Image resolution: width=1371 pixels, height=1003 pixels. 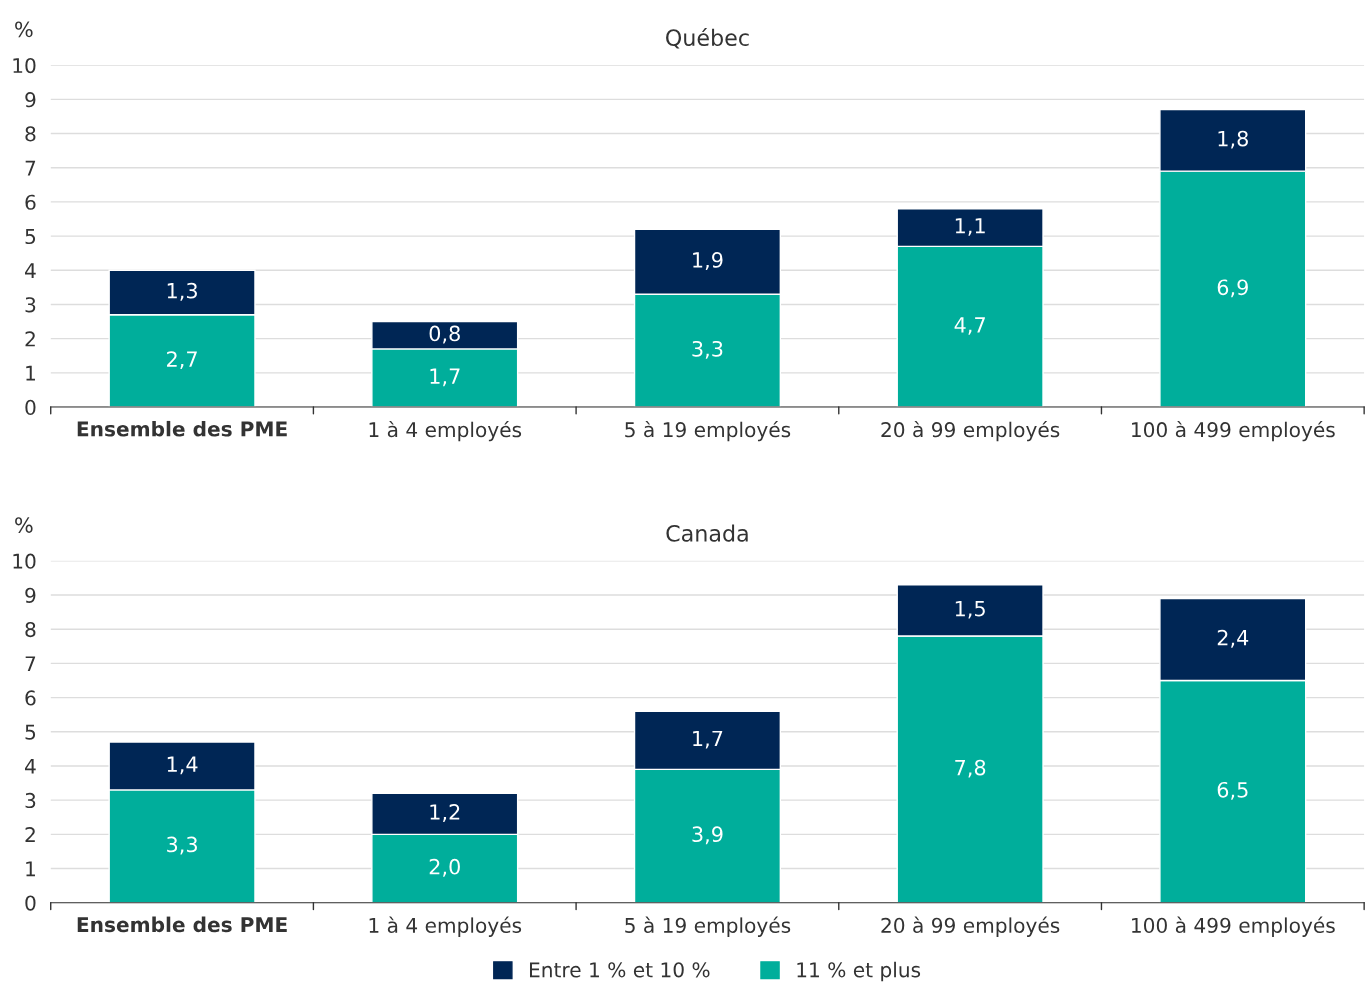 I want to click on data-label: 1,3, so click(x=182, y=291).